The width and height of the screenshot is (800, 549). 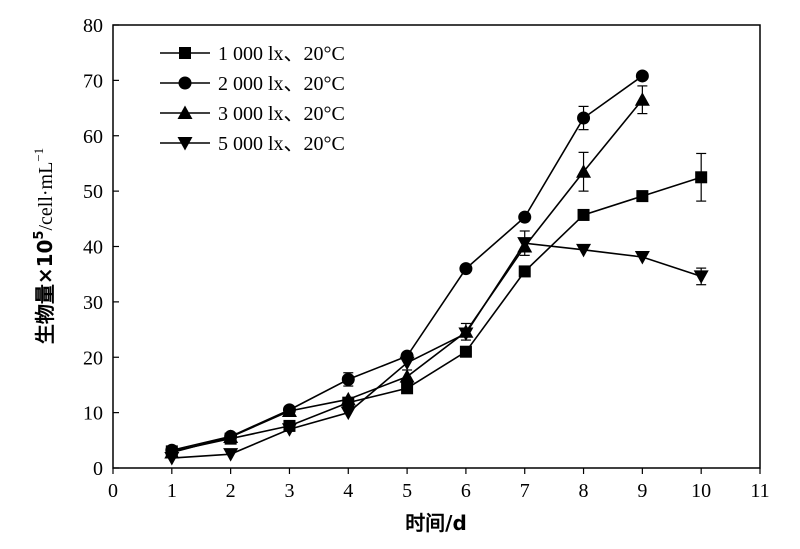 I want to click on legend-item-1: 1 000 lx、20°C, so click(x=252, y=54).